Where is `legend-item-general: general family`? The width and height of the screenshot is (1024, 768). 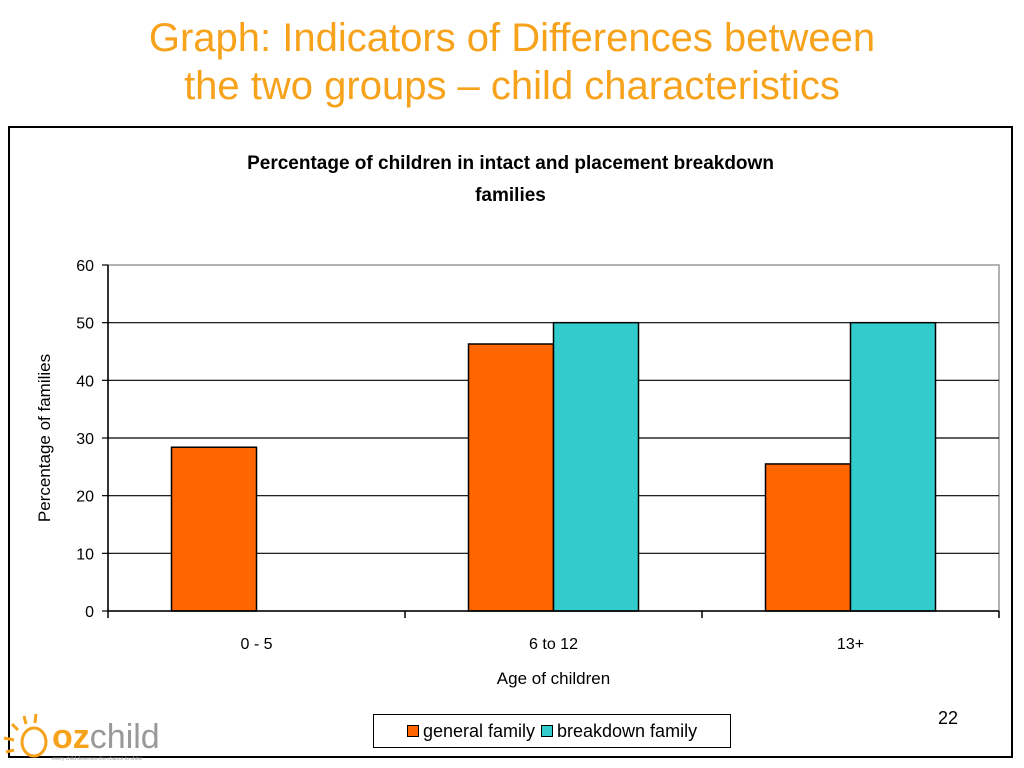
legend-item-general: general family is located at coordinates (470, 731).